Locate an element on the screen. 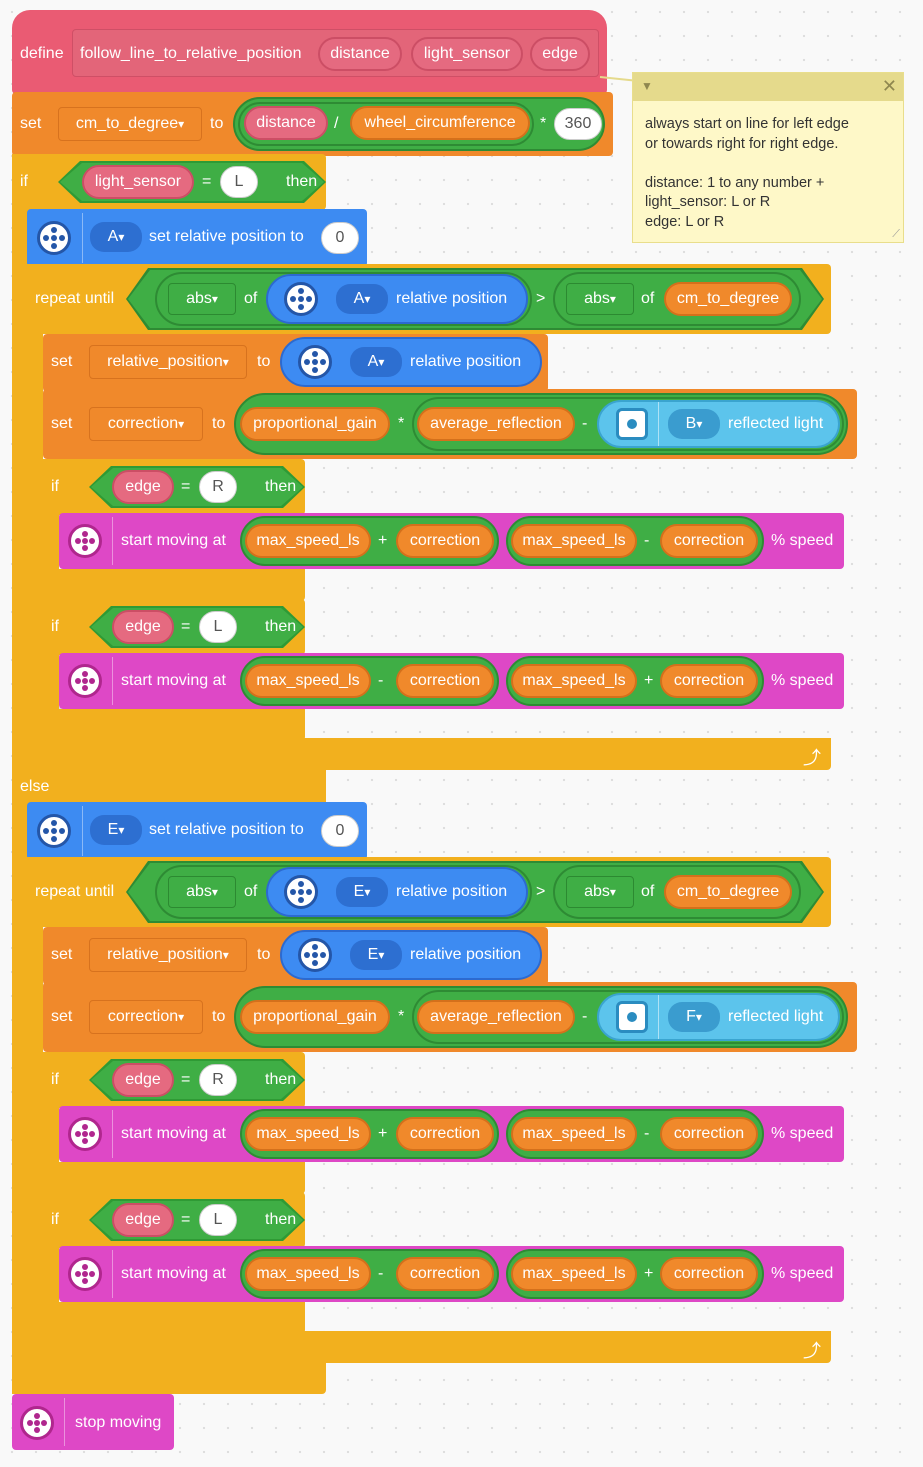  sensor-port-dropdown: B is located at coordinates (694, 424).